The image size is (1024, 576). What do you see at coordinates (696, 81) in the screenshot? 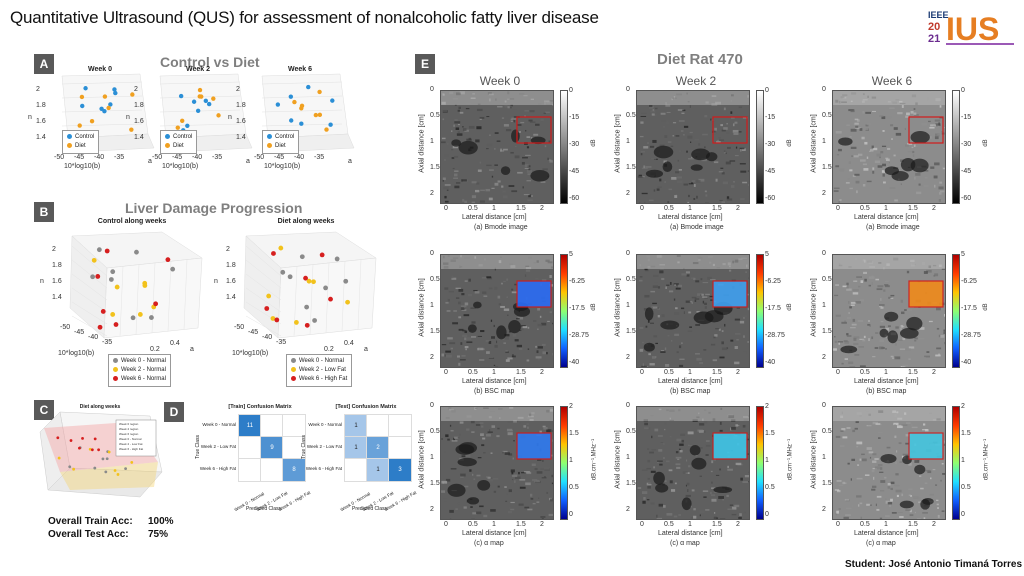
I see `week-column-title: Week 2` at bounding box center [696, 81].